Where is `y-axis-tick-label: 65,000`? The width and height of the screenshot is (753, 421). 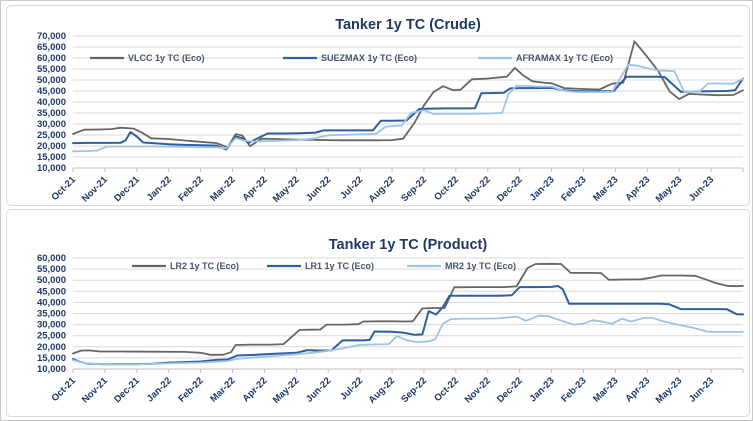 y-axis-tick-label: 65,000 is located at coordinates (51, 47).